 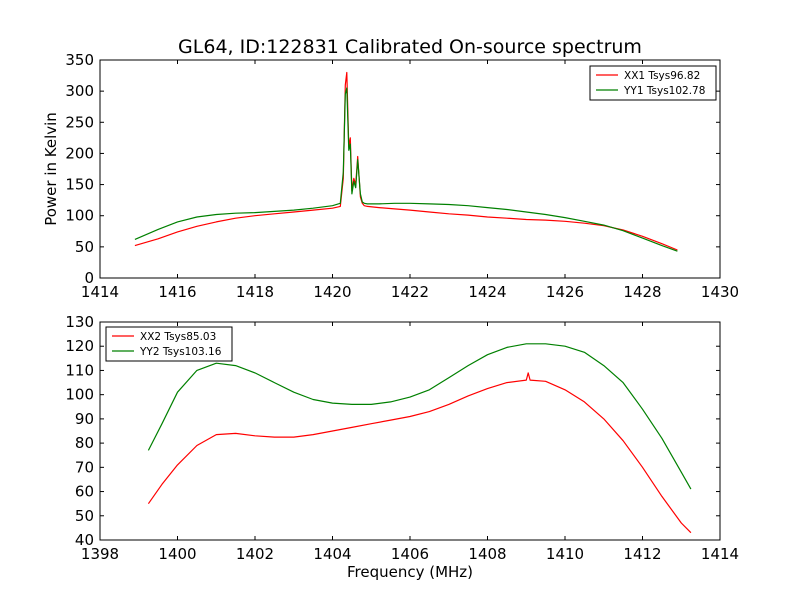 I want to click on y-tick-label: 70, so click(x=84, y=467).